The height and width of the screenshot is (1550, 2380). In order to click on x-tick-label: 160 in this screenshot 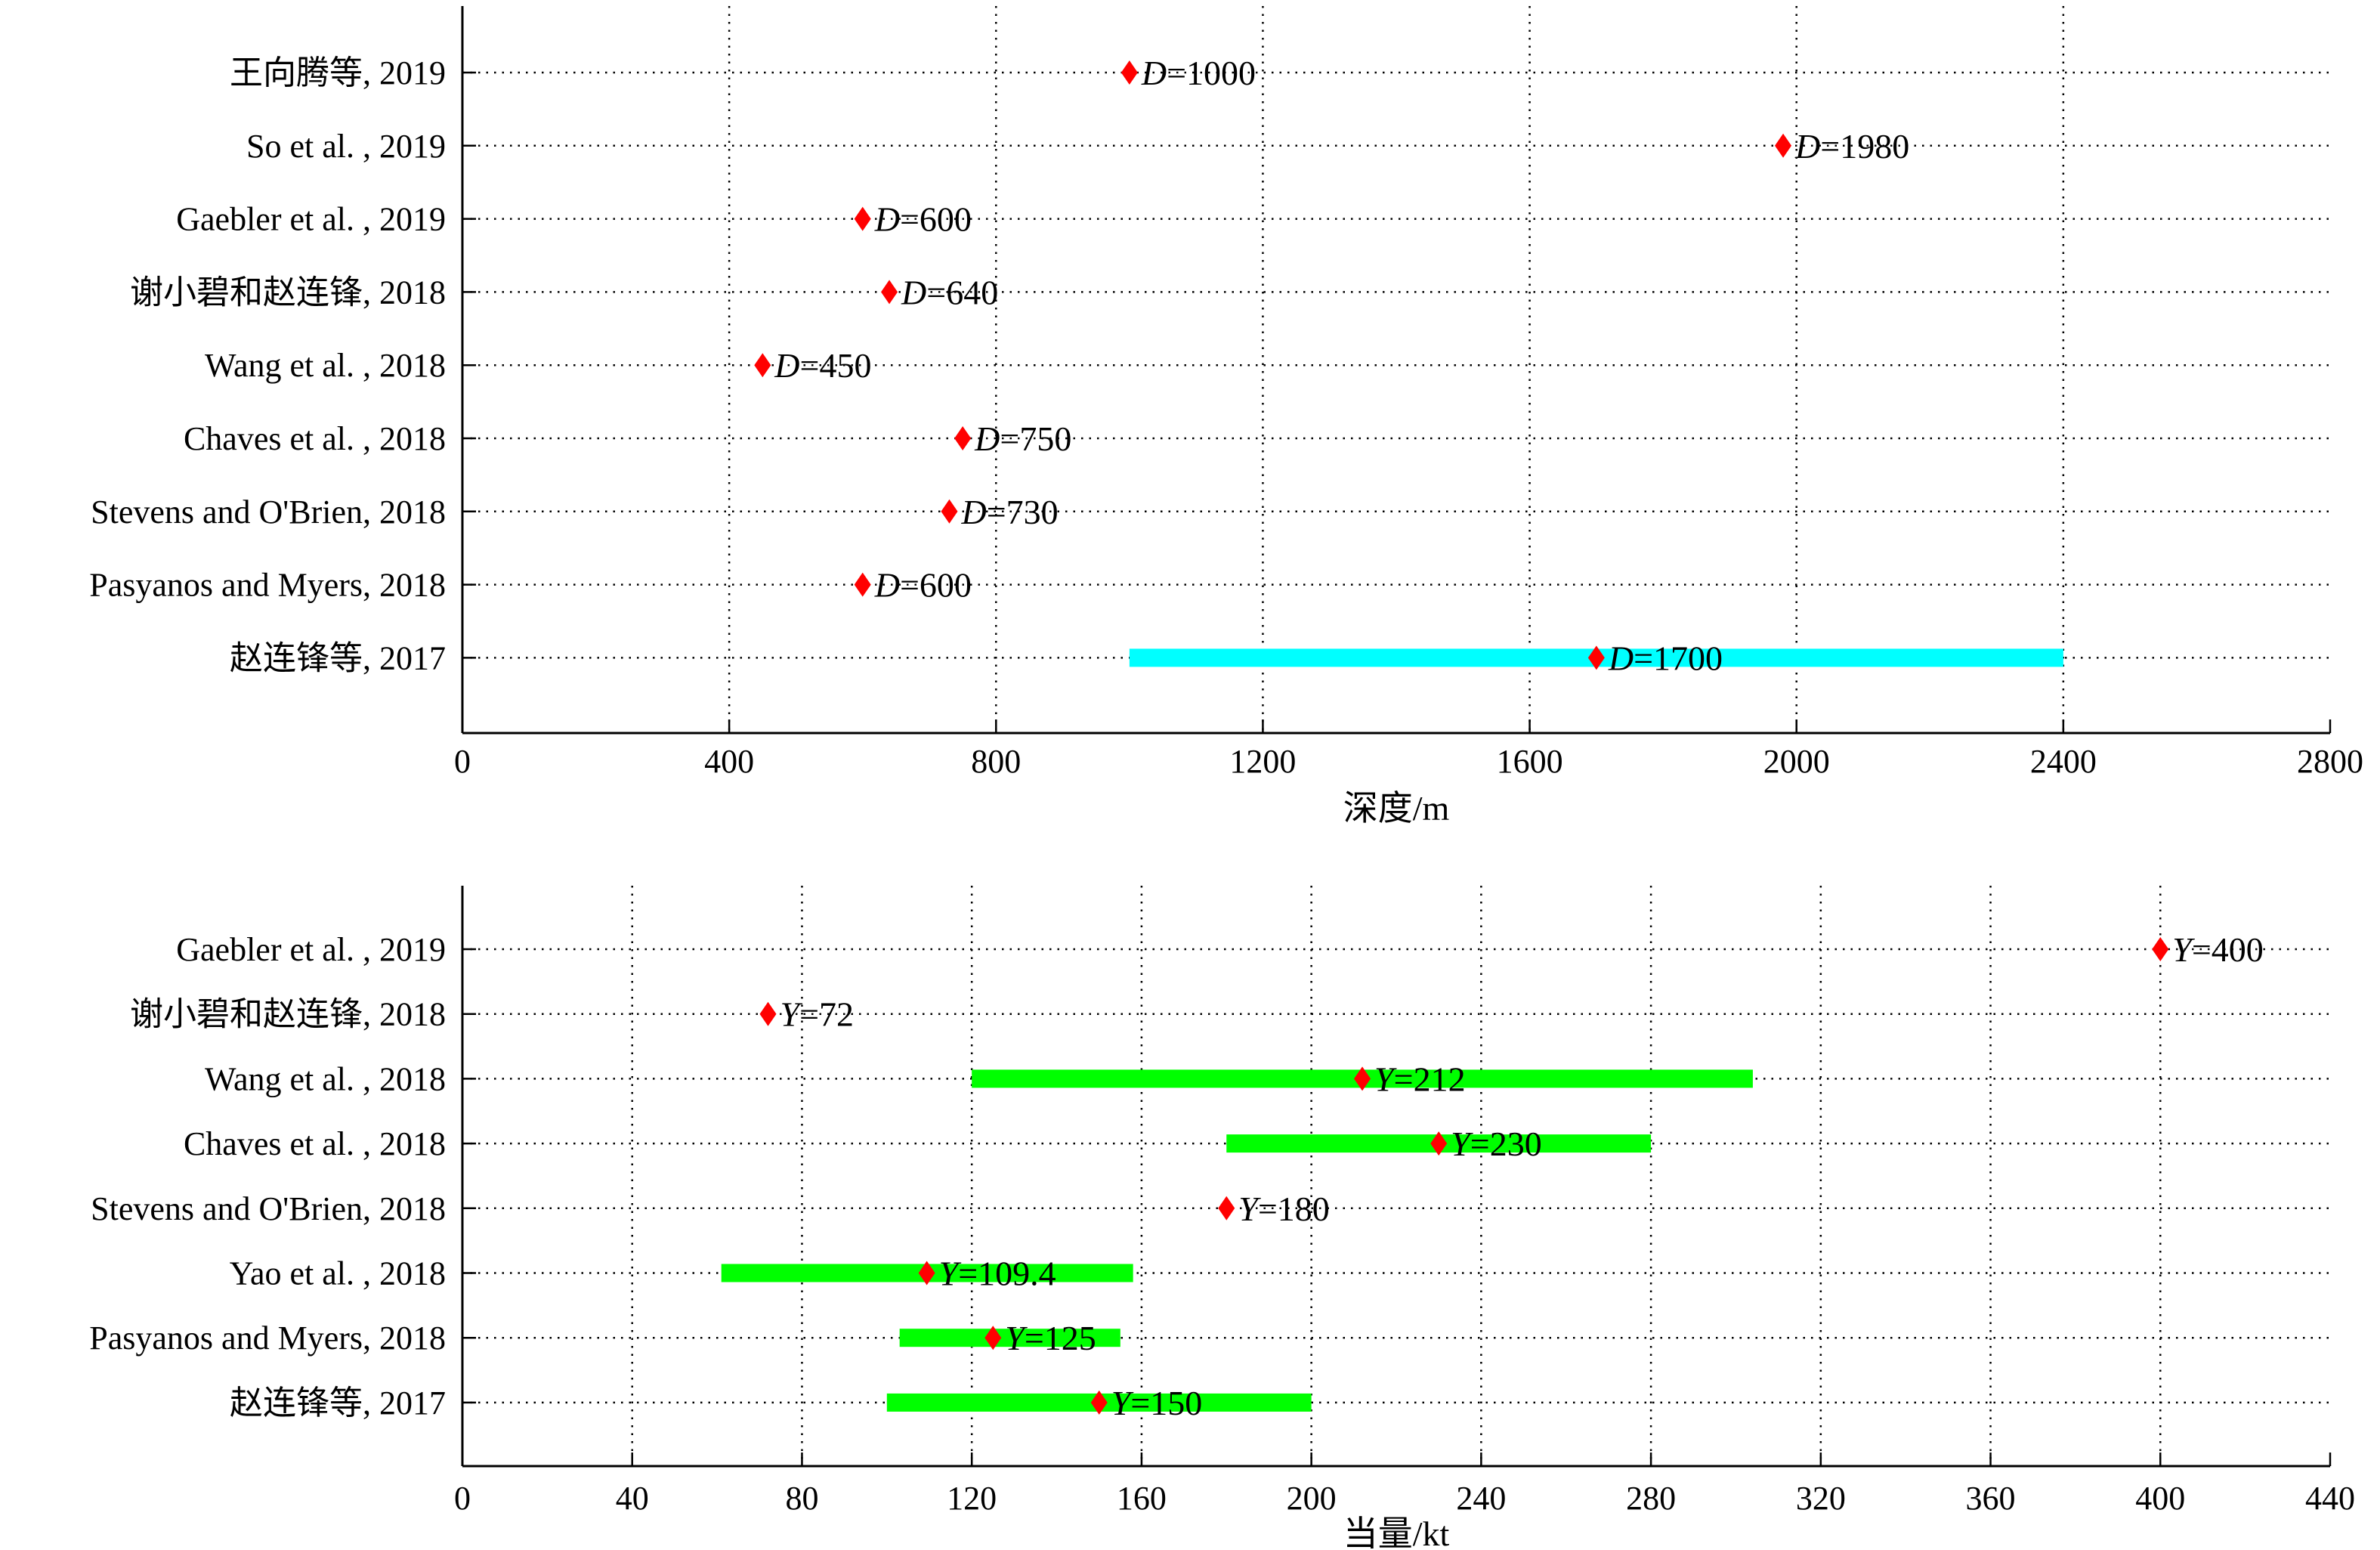, I will do `click(1142, 1499)`.